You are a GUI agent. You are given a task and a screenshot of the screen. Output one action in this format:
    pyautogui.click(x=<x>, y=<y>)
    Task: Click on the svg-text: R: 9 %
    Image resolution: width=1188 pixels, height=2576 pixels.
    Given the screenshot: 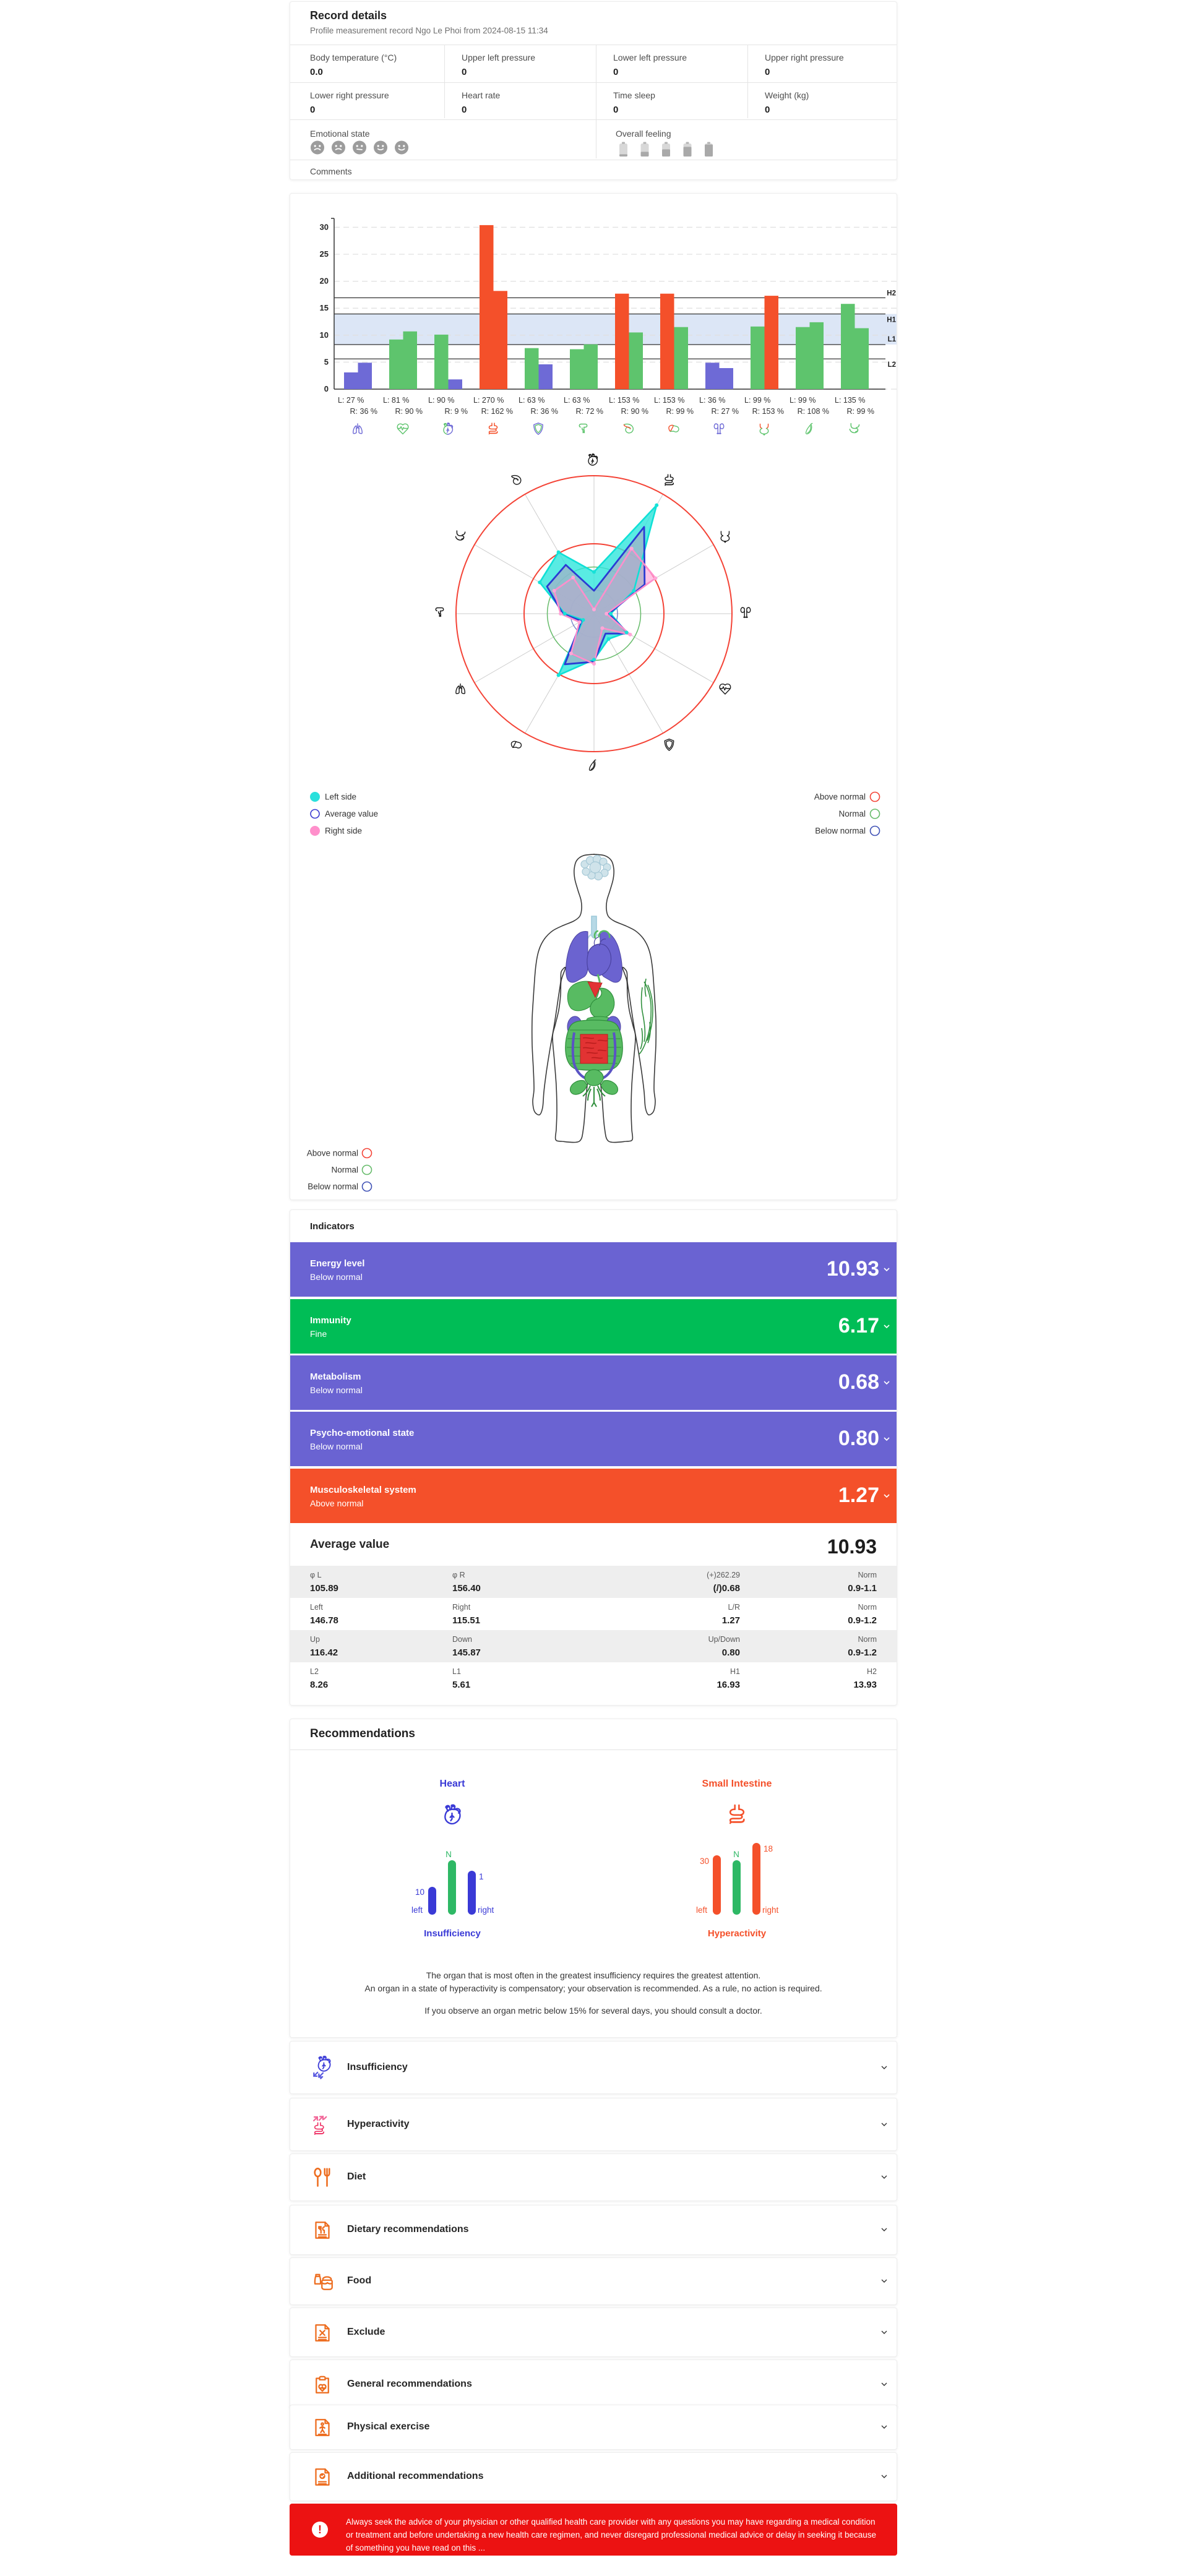 What is the action you would take?
    pyautogui.click(x=456, y=411)
    